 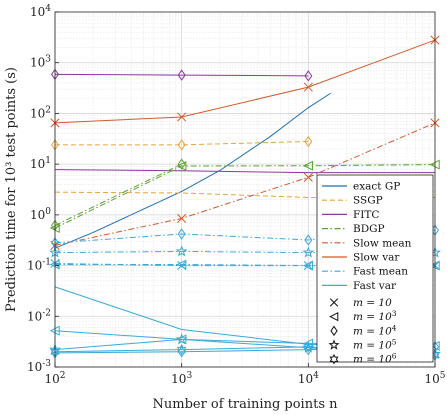 What do you see at coordinates (40, 163) in the screenshot?
I see `y-tick-label: 101` at bounding box center [40, 163].